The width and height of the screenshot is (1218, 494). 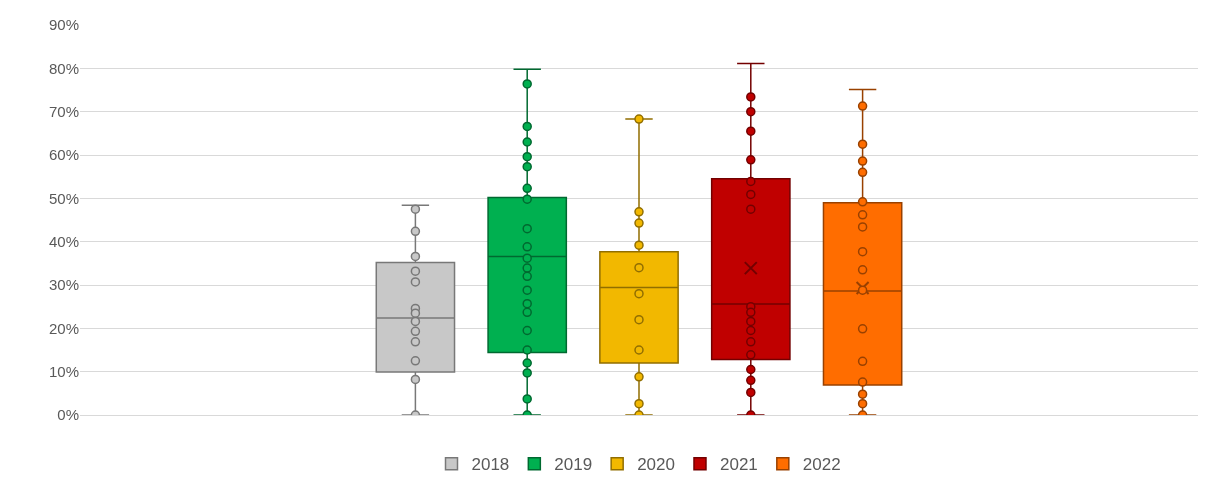 What do you see at coordinates (63, 371) in the screenshot?
I see `y-tick-label: 10%` at bounding box center [63, 371].